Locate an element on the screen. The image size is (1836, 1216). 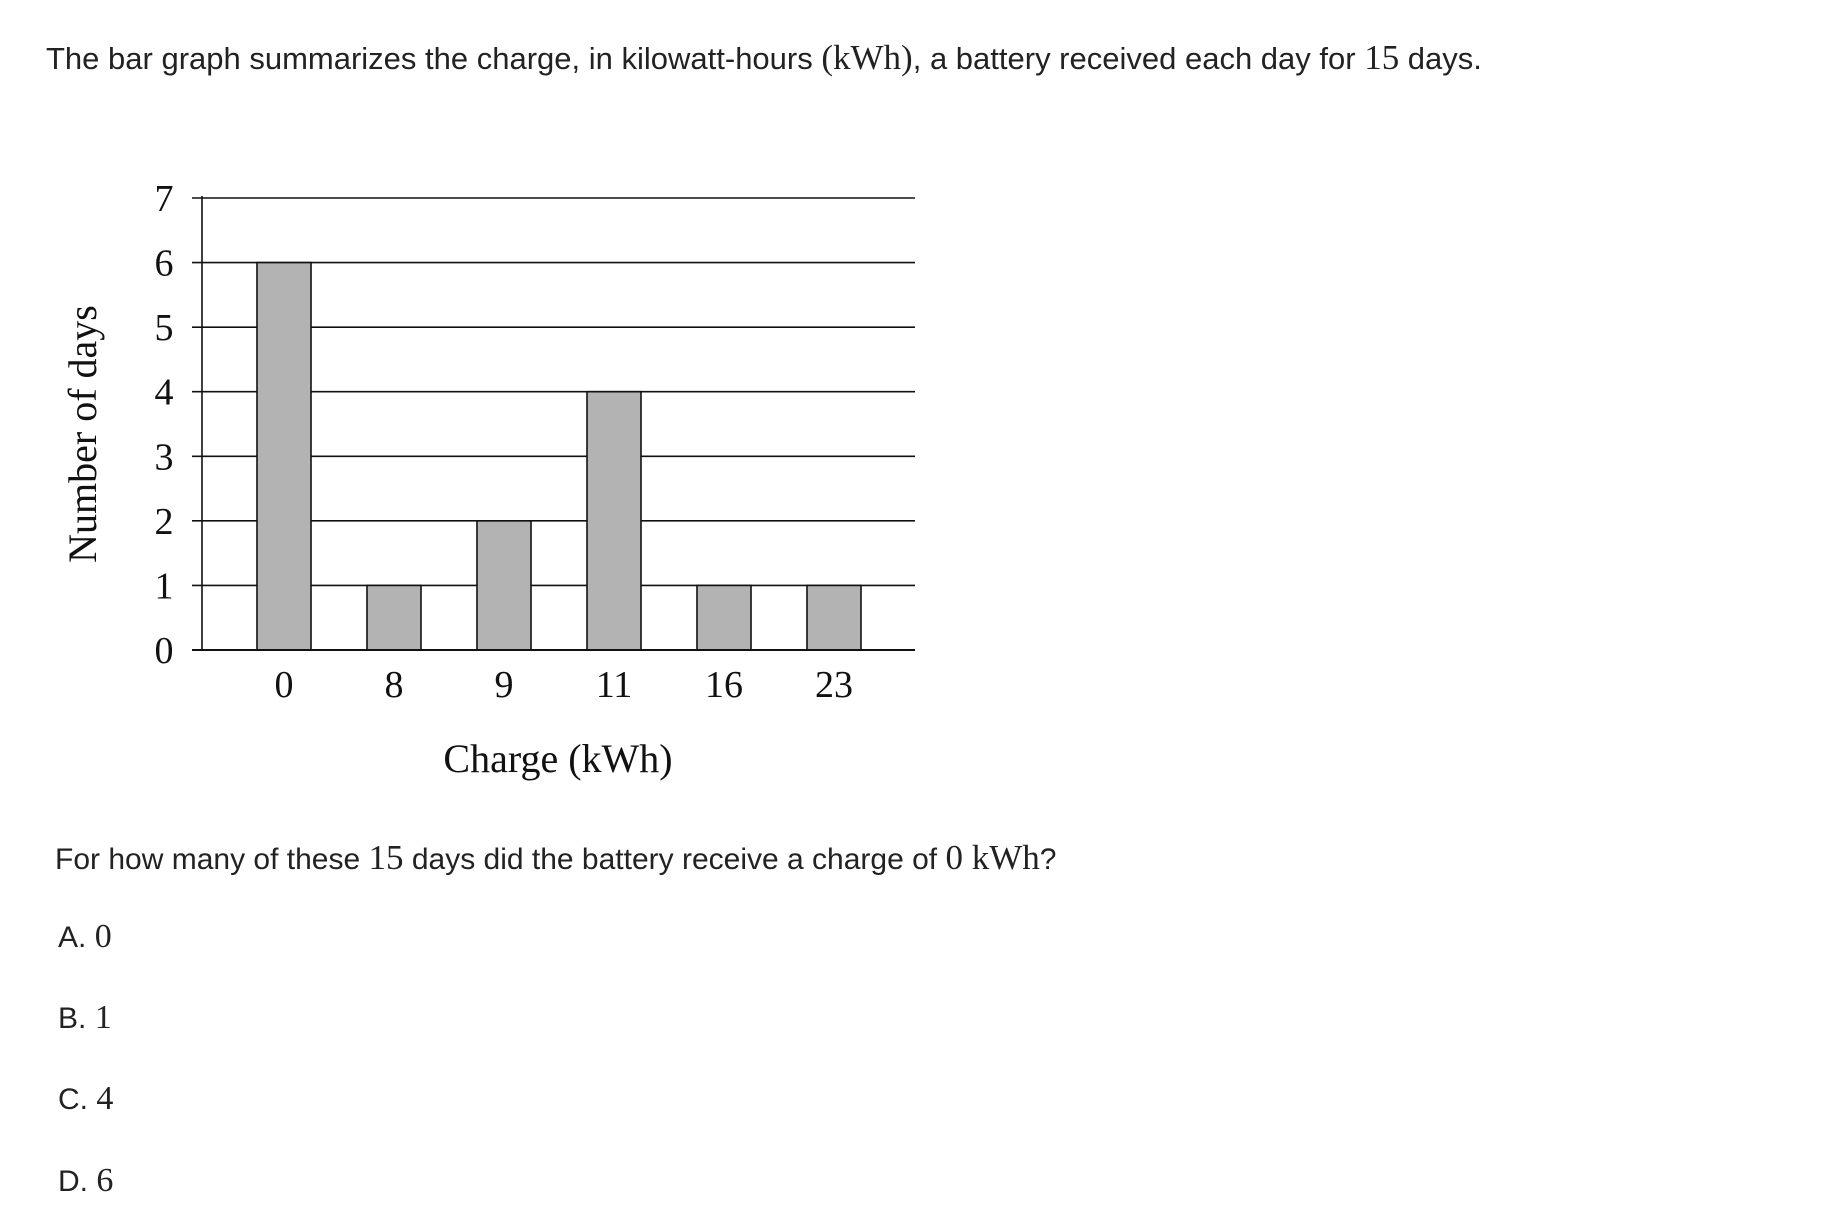
x-tick-label: 16 is located at coordinates (724, 685).